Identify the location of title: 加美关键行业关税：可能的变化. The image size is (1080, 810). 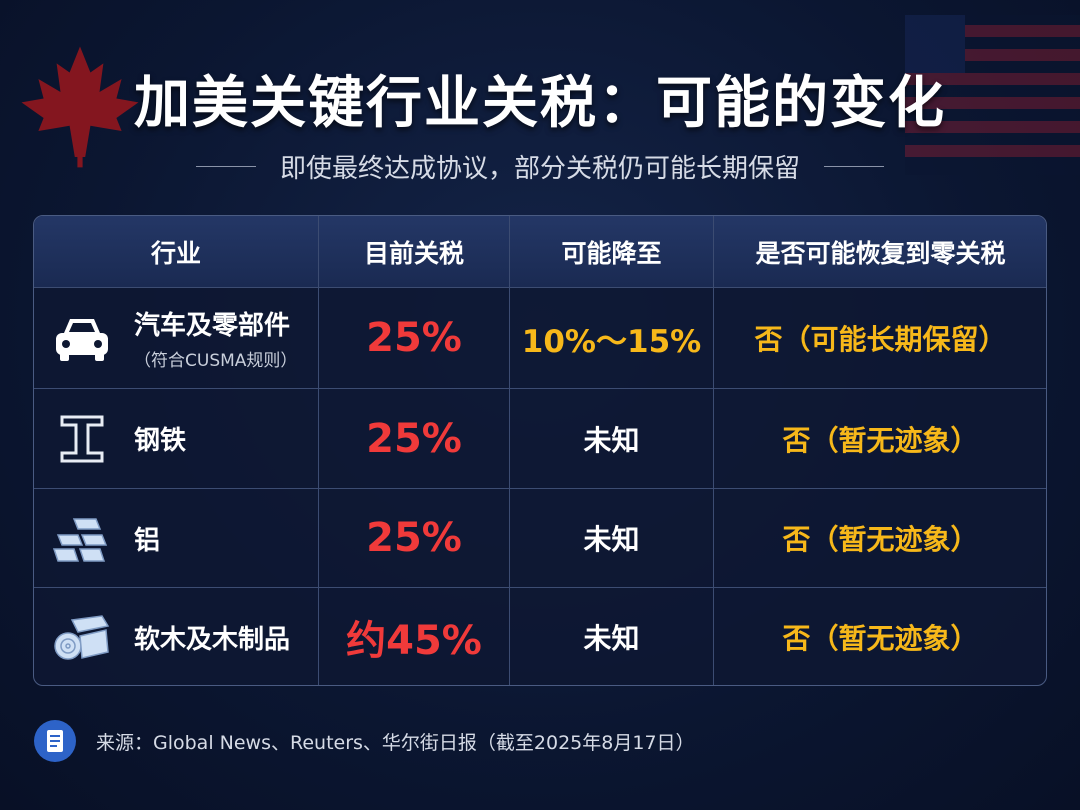
(540, 103).